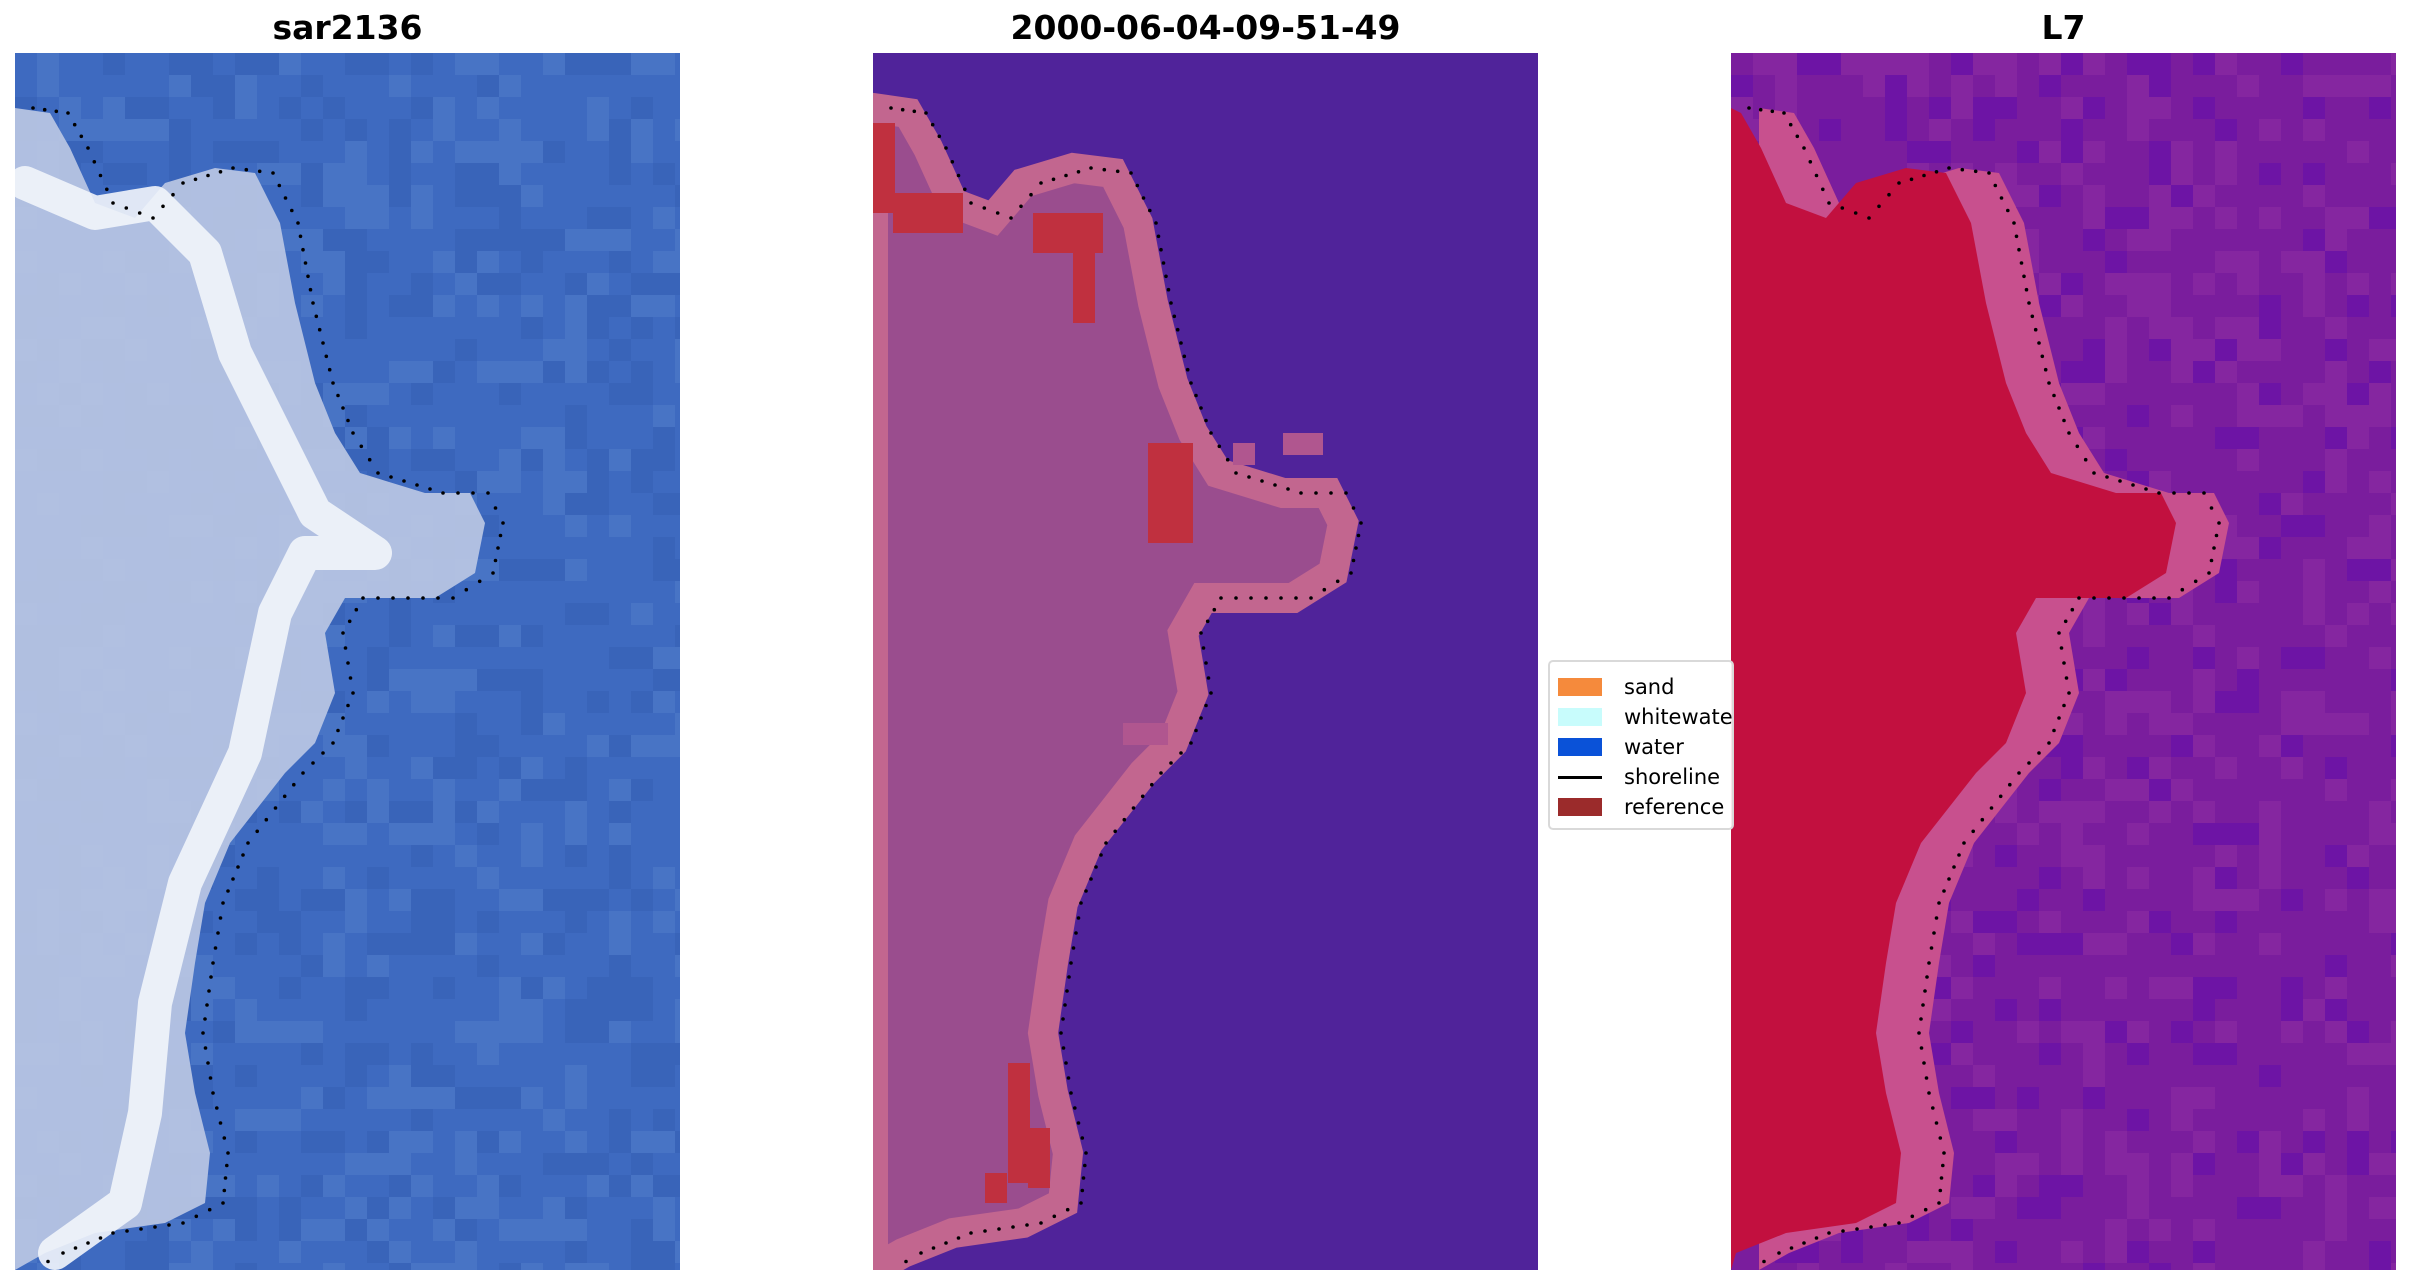 The height and width of the screenshot is (1283, 2410). Describe the element at coordinates (1580, 807) in the screenshot. I see `reference-shoreline-swatch-icon` at that location.